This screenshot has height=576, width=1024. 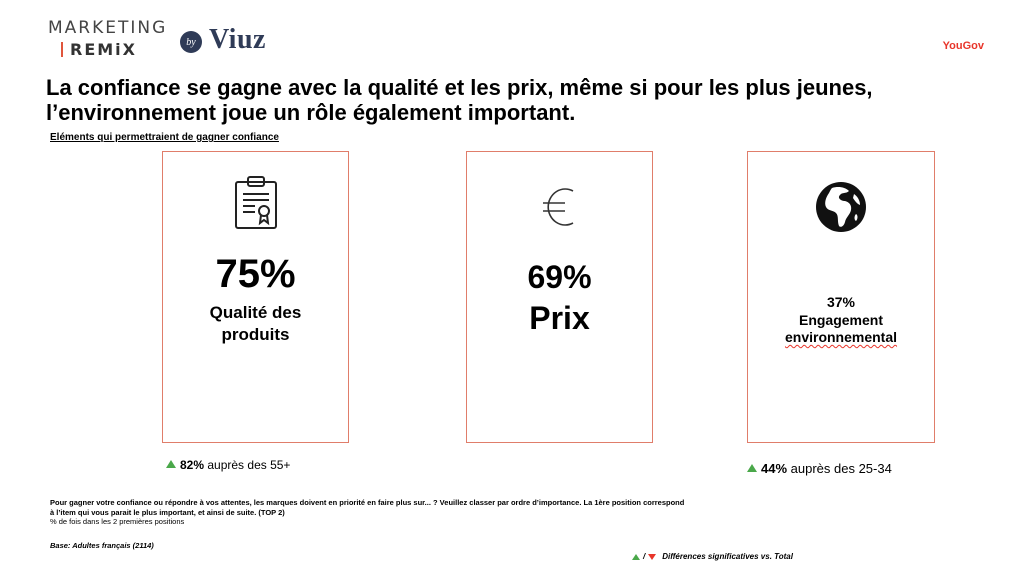 What do you see at coordinates (247, 465) in the screenshot?
I see `note-55-plus-text: auprès des 55+` at bounding box center [247, 465].